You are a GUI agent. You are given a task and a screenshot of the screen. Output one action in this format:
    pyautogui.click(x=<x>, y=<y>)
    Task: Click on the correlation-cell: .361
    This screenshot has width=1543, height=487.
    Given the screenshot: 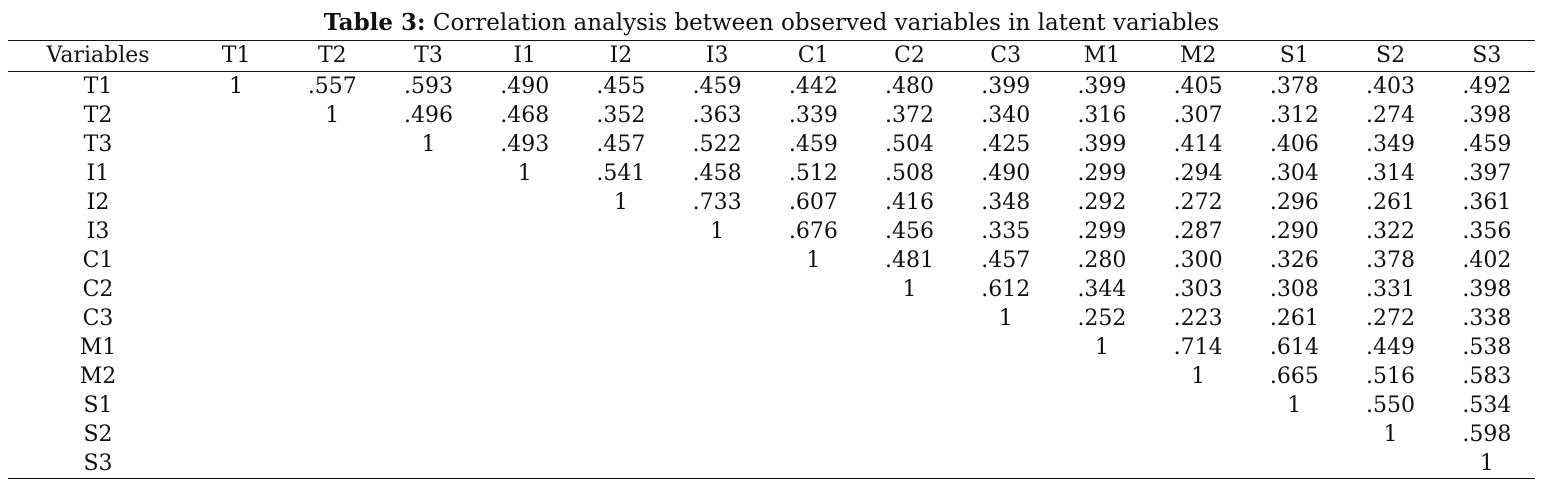 What is the action you would take?
    pyautogui.click(x=1487, y=202)
    